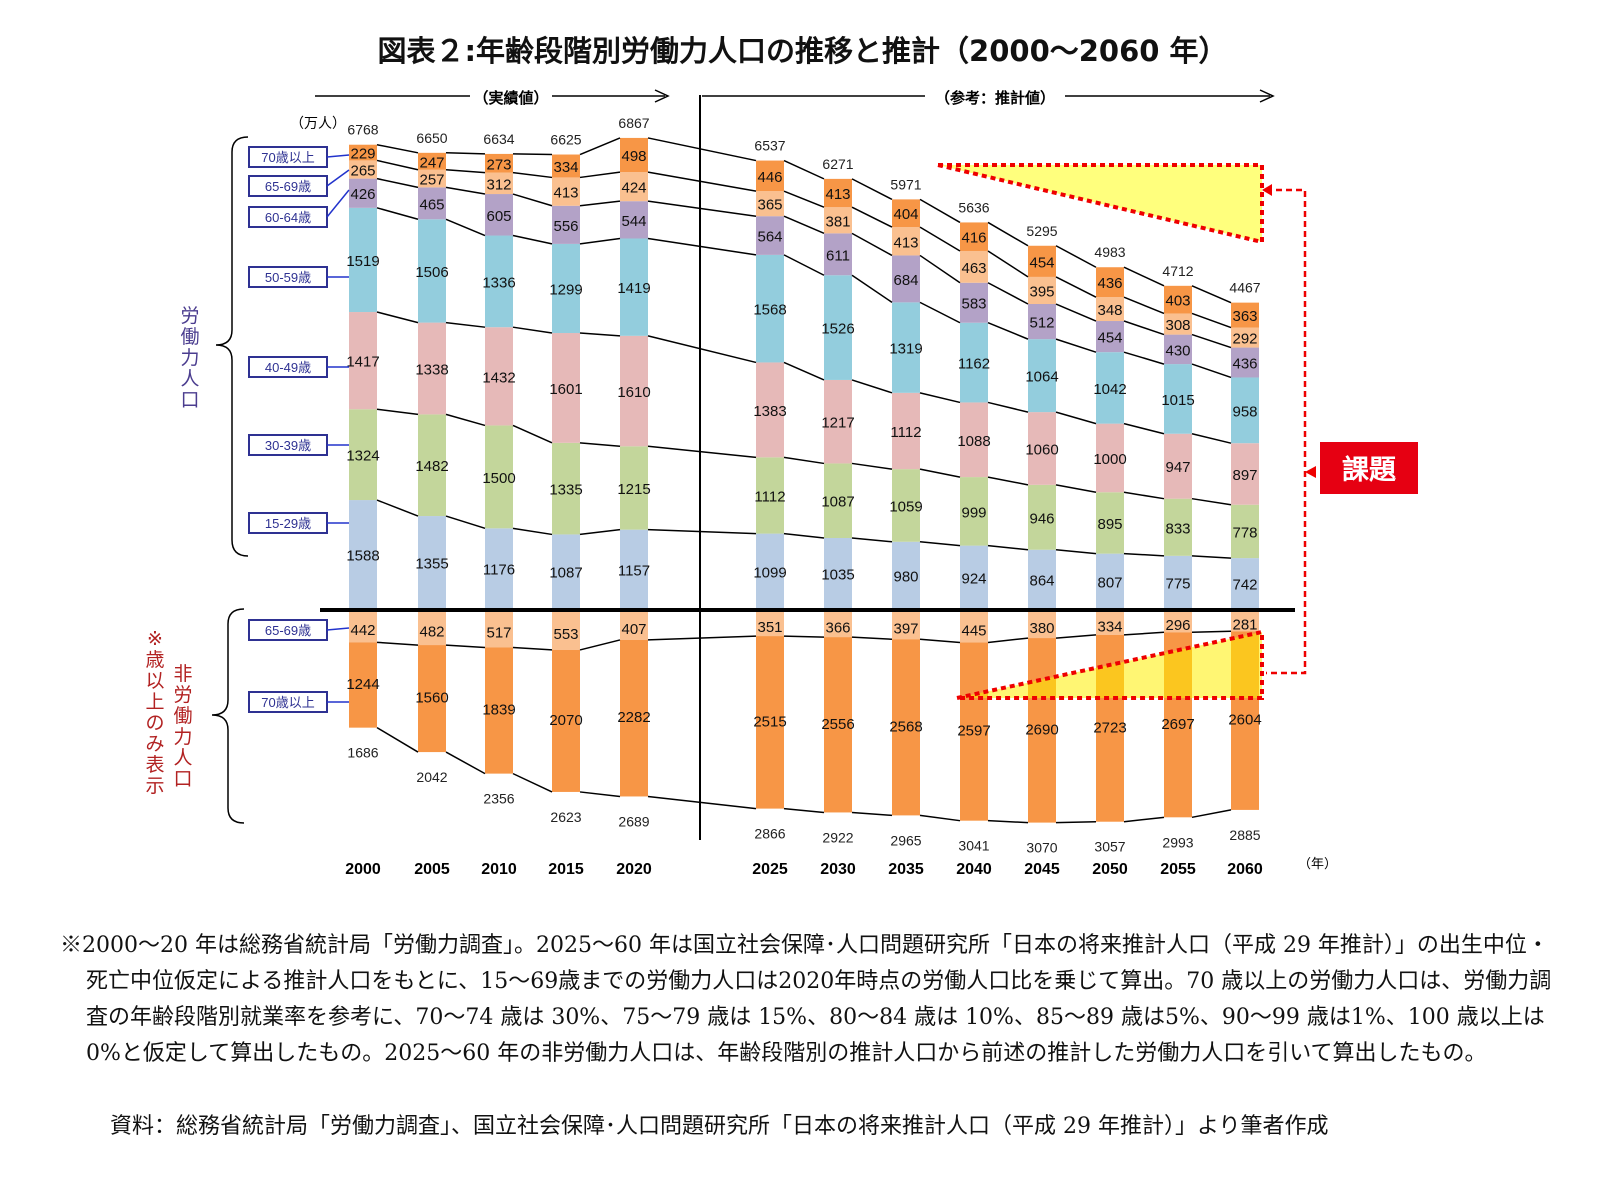  Describe the element at coordinates (565, 389) in the screenshot. I see `data-label: 1601` at that location.